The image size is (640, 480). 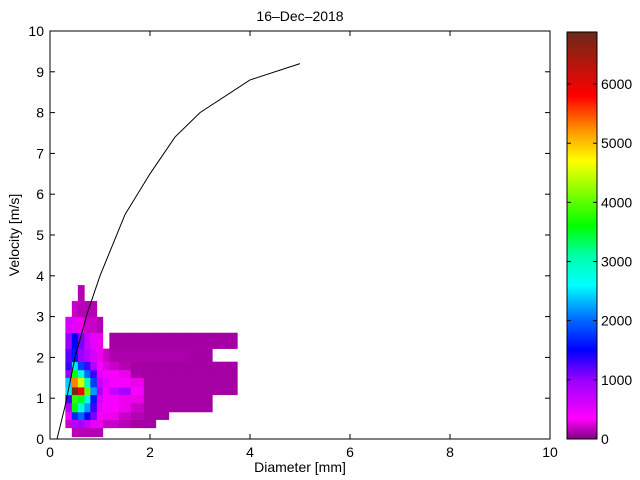 I want to click on y-tick-label: 0, so click(x=40, y=439).